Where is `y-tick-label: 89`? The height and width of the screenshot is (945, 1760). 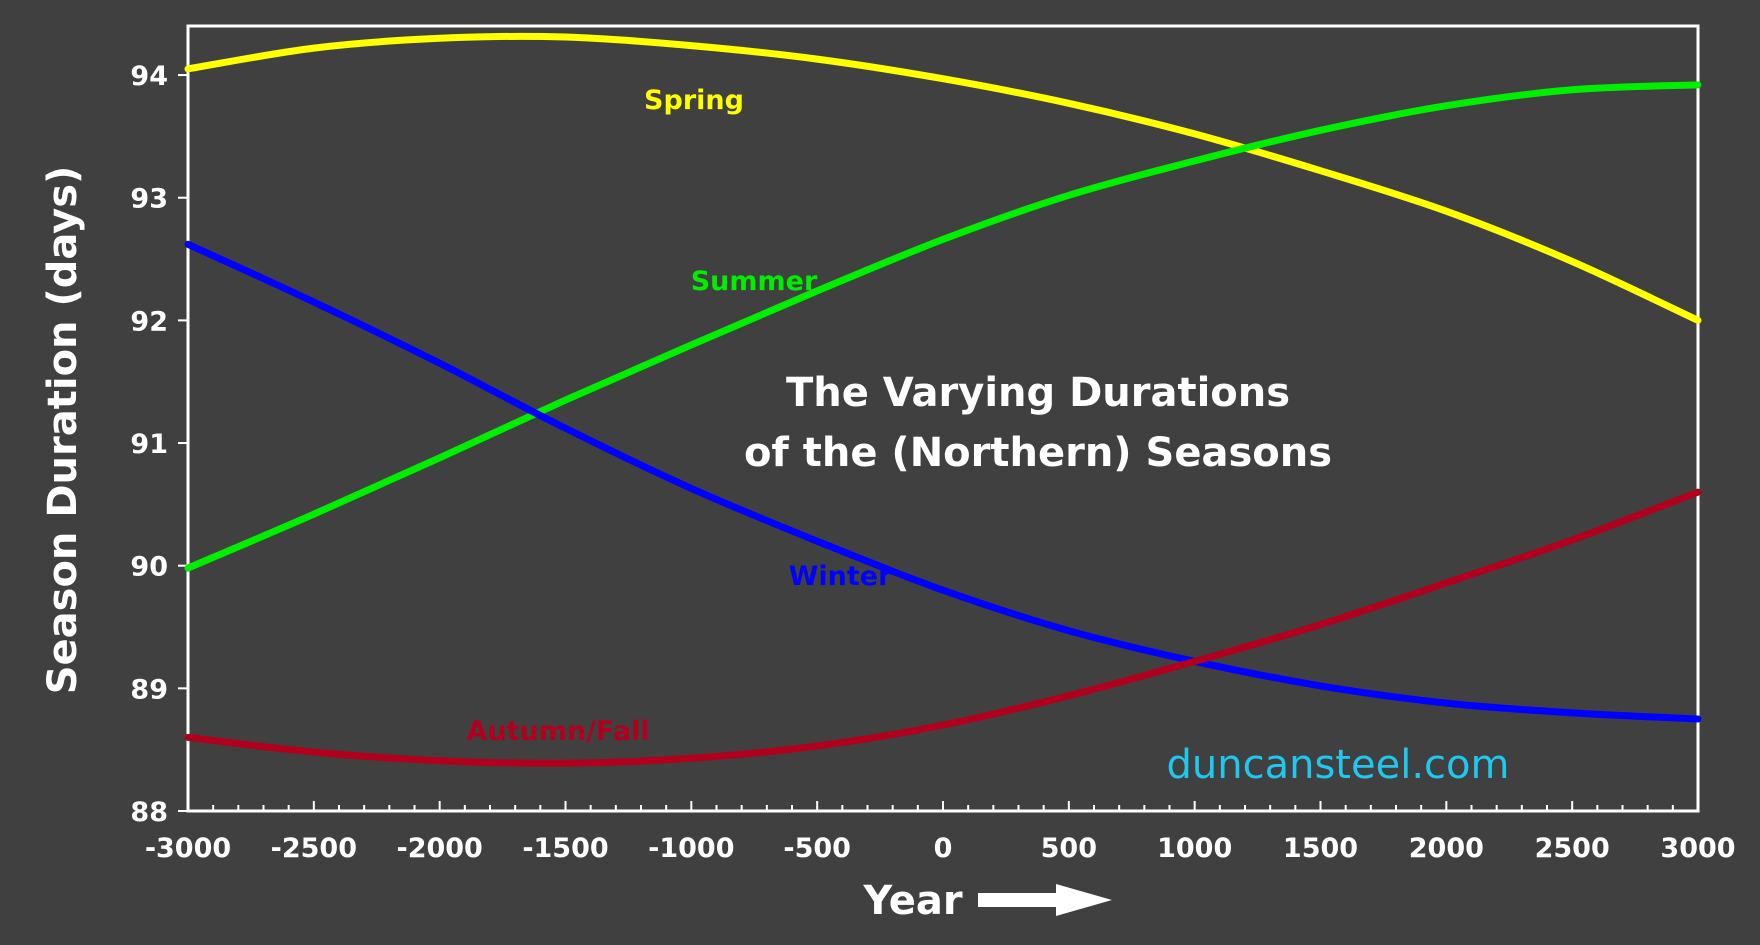 y-tick-label: 89 is located at coordinates (149, 689).